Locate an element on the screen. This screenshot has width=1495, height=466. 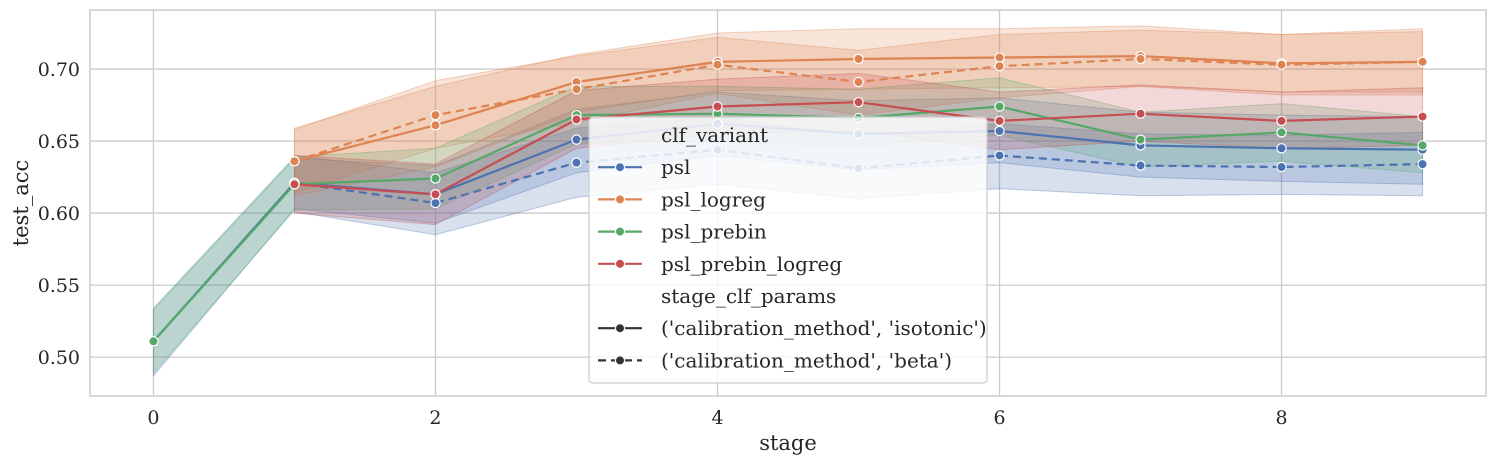
x-tick-label: 4 is located at coordinates (717, 418).